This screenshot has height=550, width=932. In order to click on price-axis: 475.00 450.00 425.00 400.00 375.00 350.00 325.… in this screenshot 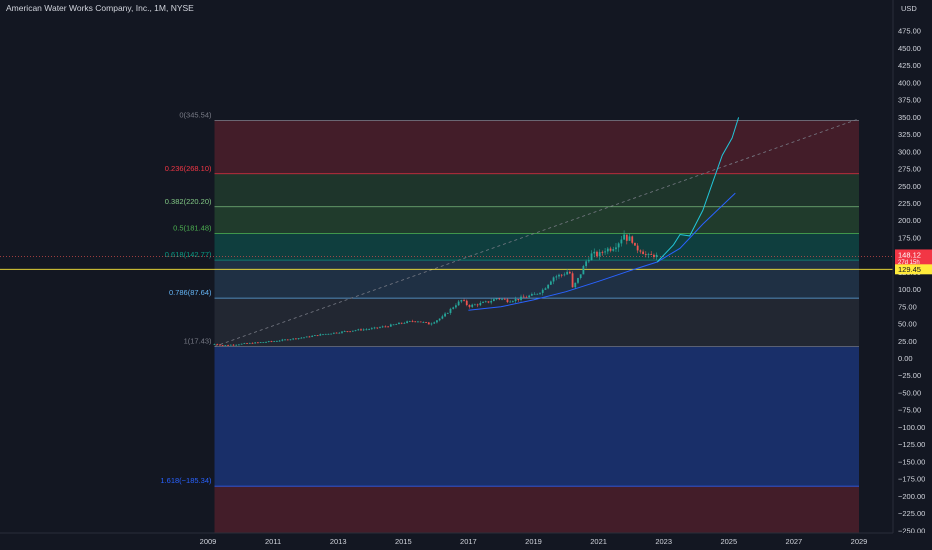, I will do `click(912, 275)`.